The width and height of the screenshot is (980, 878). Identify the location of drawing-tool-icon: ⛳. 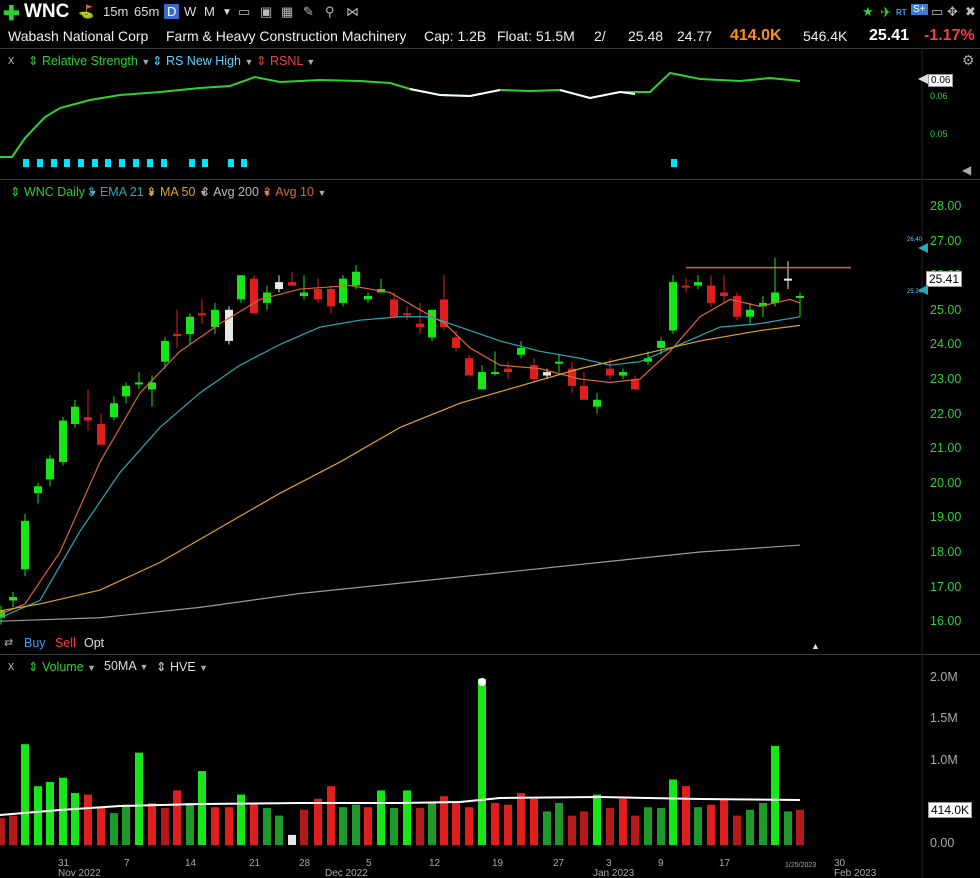
(86, 11).